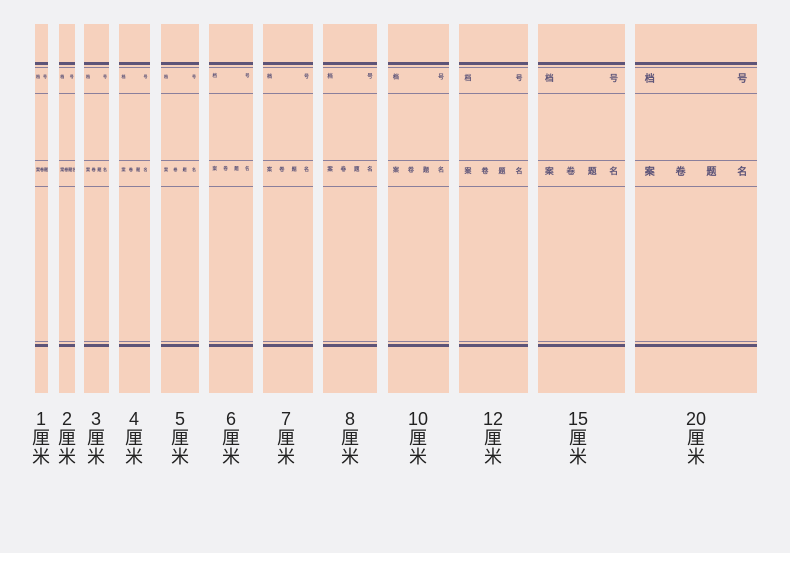 This screenshot has height=571, width=790. Describe the element at coordinates (95, 419) in the screenshot. I see `size-number: 3` at that location.